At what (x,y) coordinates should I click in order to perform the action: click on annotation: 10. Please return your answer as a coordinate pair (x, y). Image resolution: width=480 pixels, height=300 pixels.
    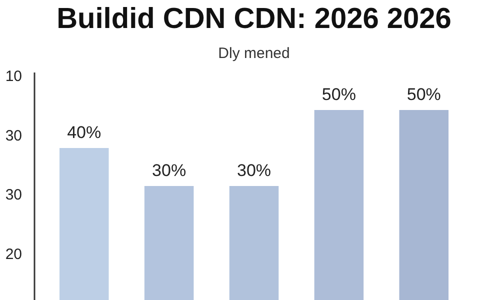
    Looking at the image, I should click on (13, 76).